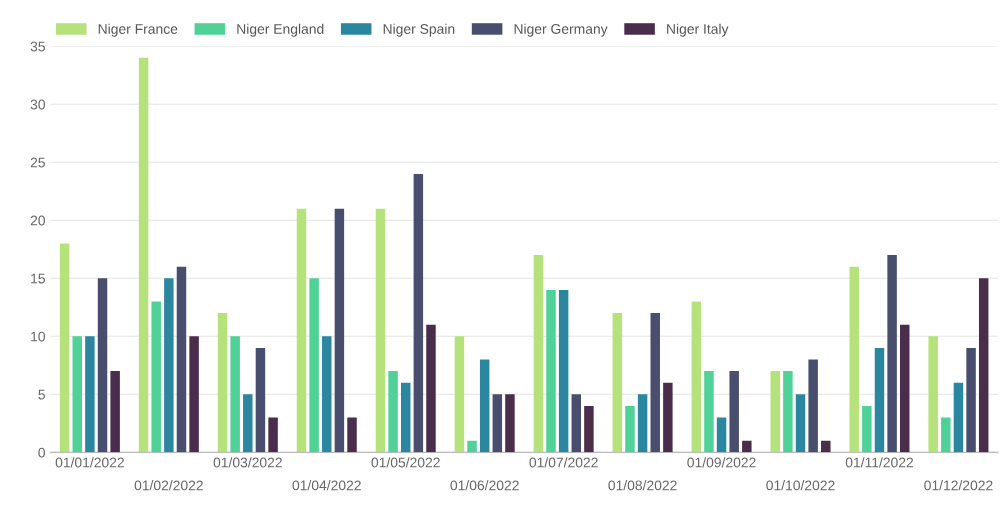 Image resolution: width=1008 pixels, height=514 pixels. Describe the element at coordinates (247, 462) in the screenshot. I see `x-tick-label: 01/03/2022` at that location.